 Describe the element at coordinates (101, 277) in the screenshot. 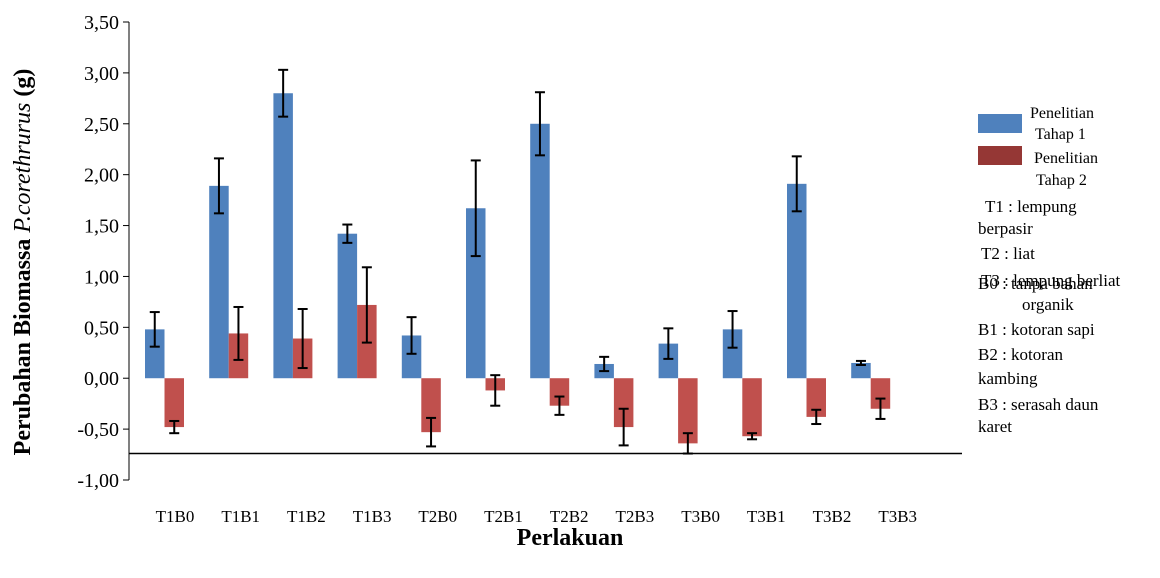

I see `y-tick-label: 1,00` at that location.